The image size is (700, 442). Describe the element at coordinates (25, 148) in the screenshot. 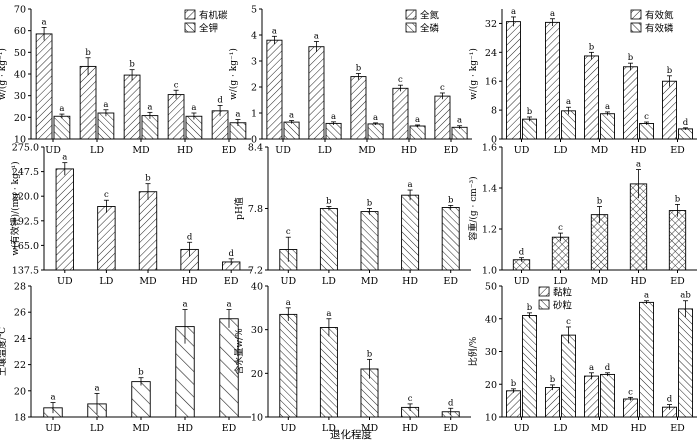

I see `y-tick-label: 275.0` at that location.